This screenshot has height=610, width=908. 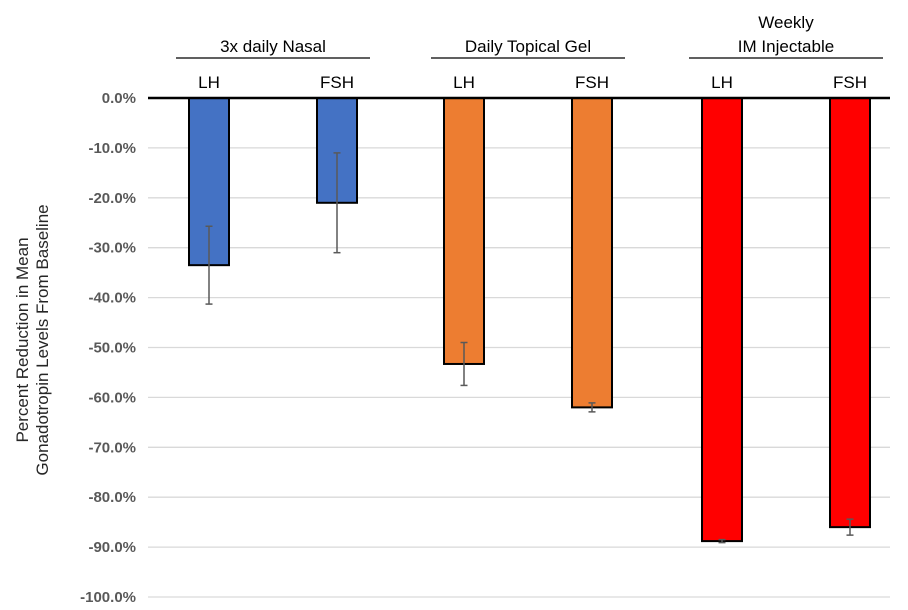 I want to click on y-tick-label: -20.0%, so click(x=112, y=198).